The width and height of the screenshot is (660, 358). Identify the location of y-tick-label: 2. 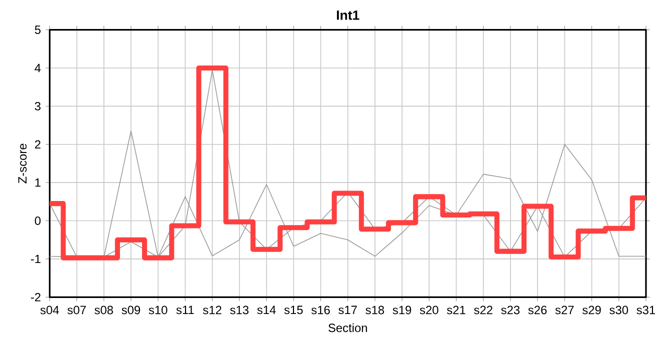
(37, 144).